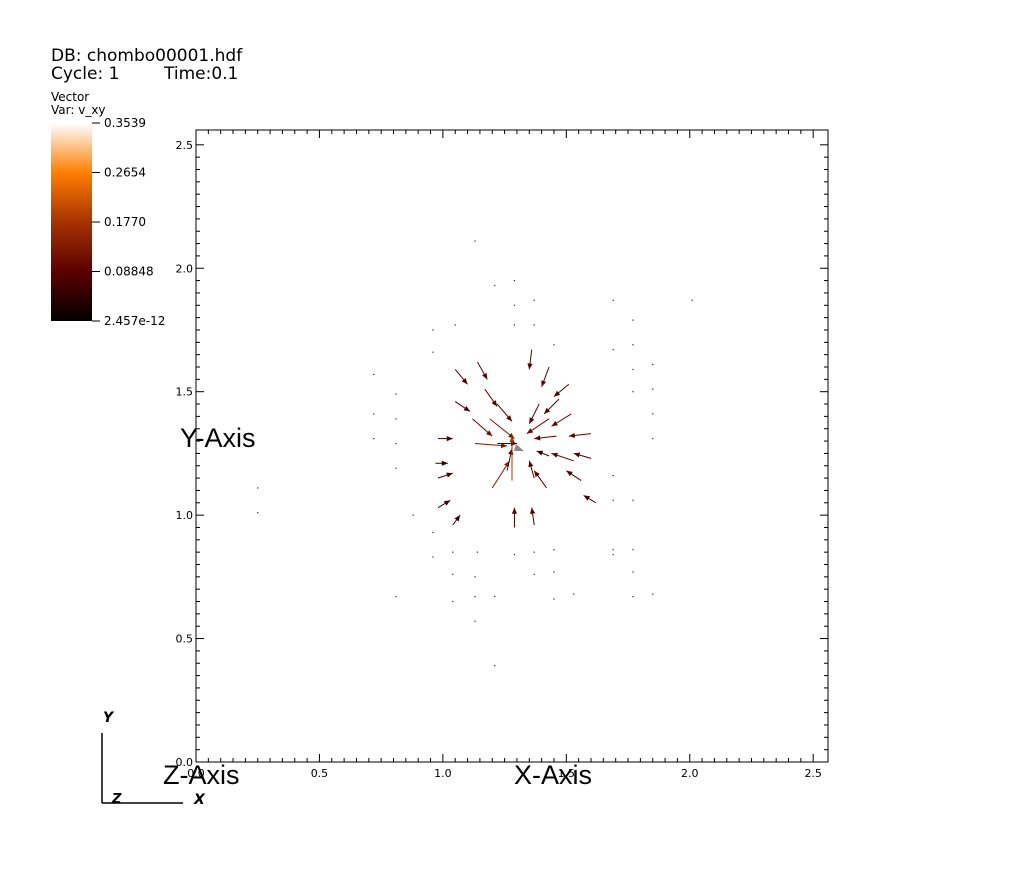 This screenshot has height=893, width=1024. Describe the element at coordinates (109, 718) in the screenshot. I see `triad-y-label: Y` at that location.